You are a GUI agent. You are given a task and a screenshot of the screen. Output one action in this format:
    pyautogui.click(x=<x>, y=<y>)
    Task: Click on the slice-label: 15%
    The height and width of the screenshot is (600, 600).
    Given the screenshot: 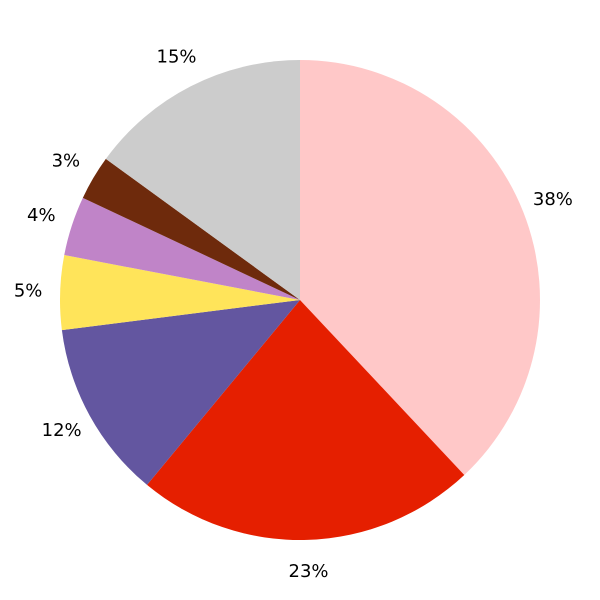 What is the action you would take?
    pyautogui.click(x=177, y=57)
    